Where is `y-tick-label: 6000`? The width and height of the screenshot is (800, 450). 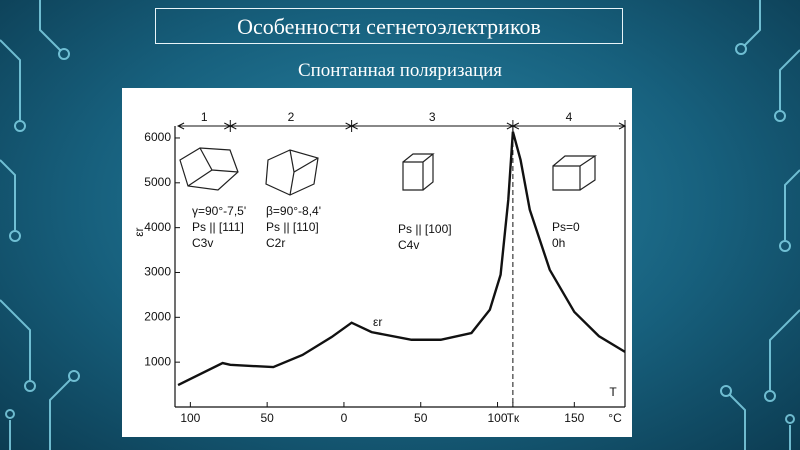
y-tick-label: 6000 is located at coordinates (157, 137).